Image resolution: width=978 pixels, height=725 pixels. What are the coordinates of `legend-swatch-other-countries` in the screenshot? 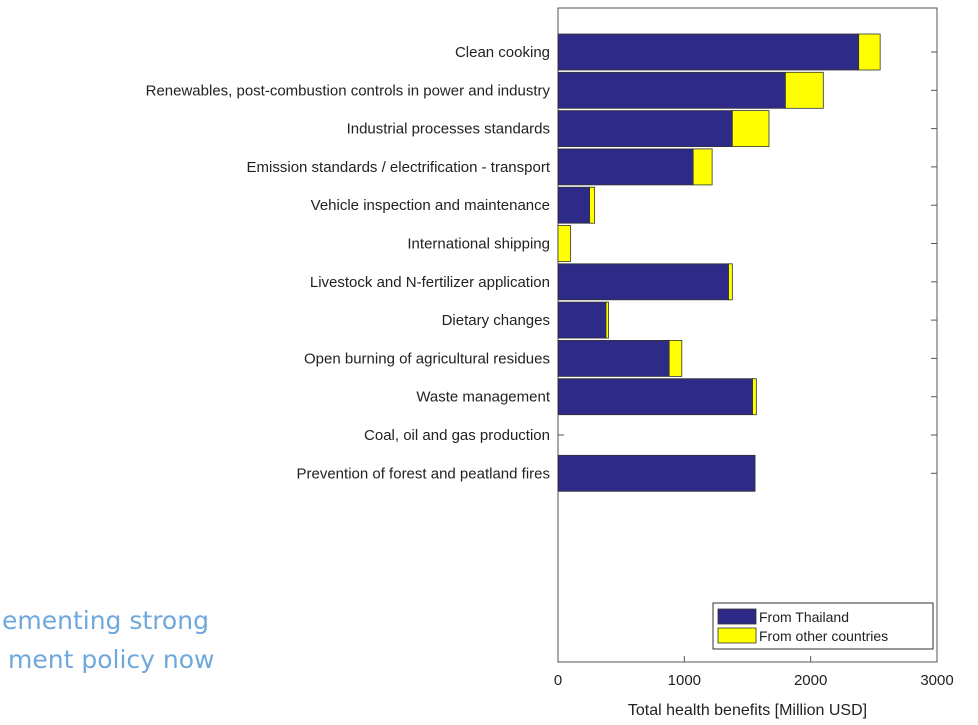 It's located at (737, 635).